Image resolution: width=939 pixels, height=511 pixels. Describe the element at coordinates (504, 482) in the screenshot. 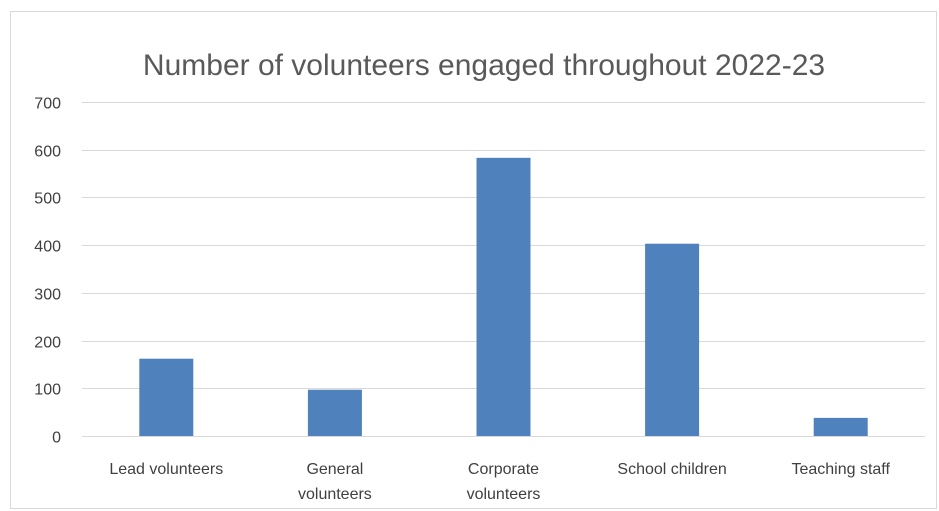

I see `x-category-label-3: Corporate volunteers` at that location.